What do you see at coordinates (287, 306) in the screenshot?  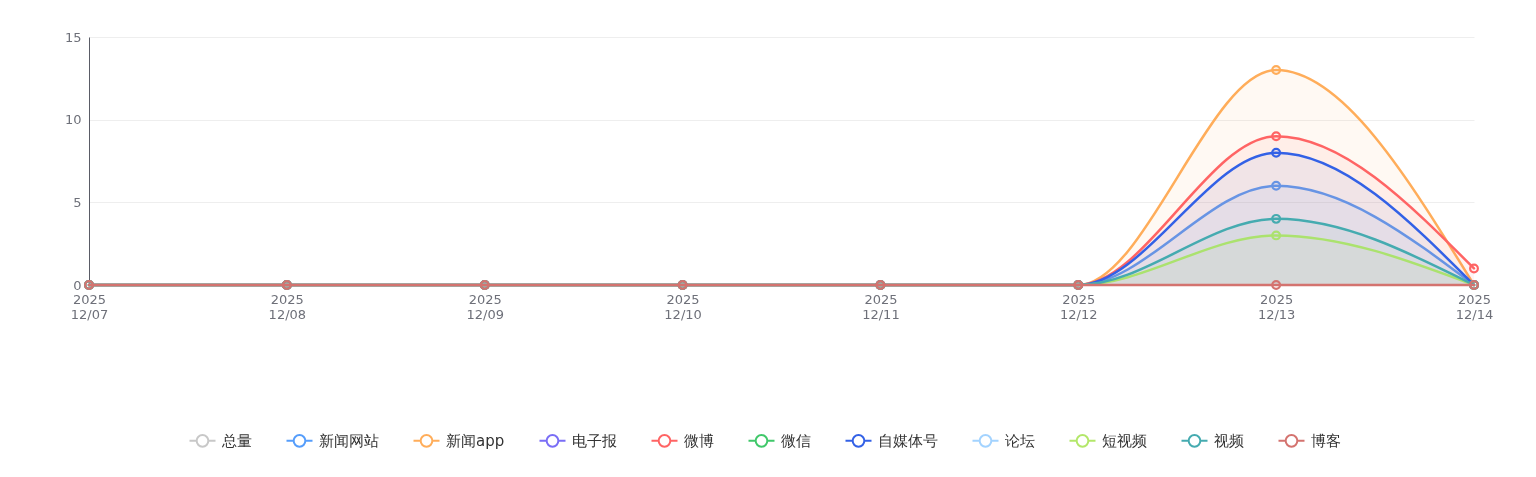 I see `x-tick-label: 2025 12/08` at bounding box center [287, 306].